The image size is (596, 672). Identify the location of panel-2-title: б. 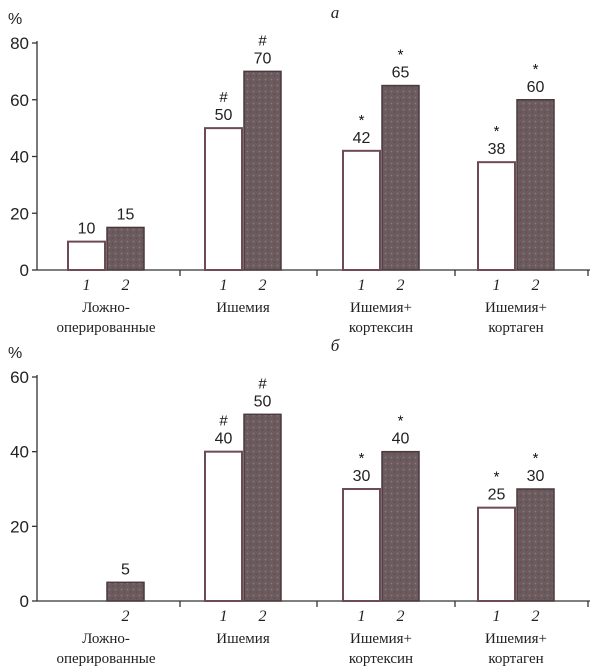
(335, 345).